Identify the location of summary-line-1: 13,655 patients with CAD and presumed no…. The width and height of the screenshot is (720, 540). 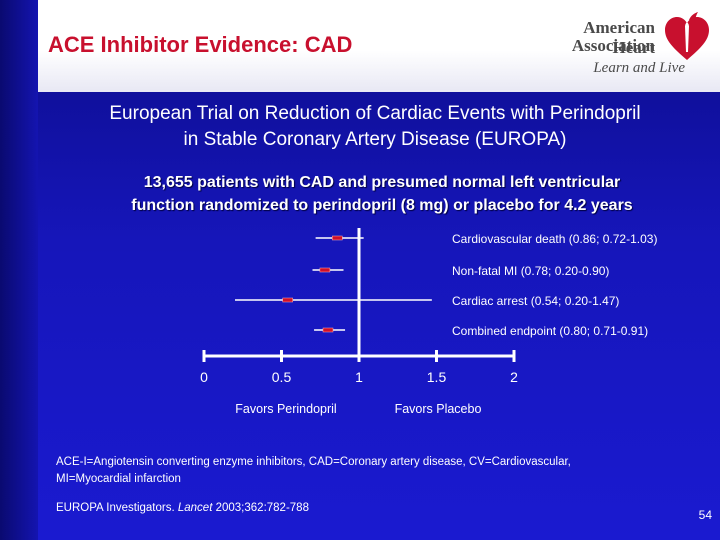
(382, 182).